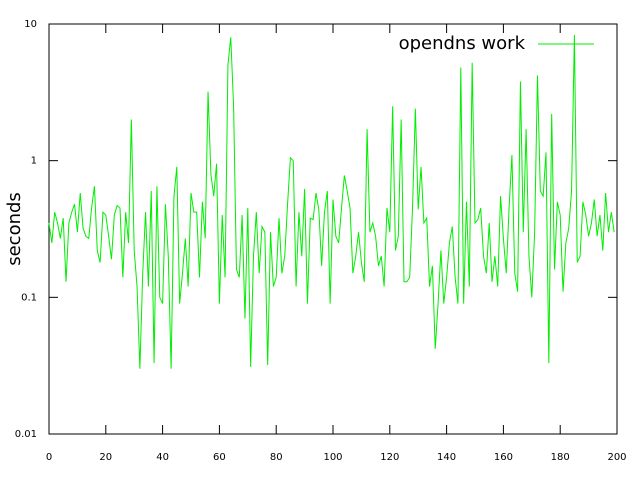 This screenshot has height=480, width=640. I want to click on x-tick-label: 100, so click(332, 457).